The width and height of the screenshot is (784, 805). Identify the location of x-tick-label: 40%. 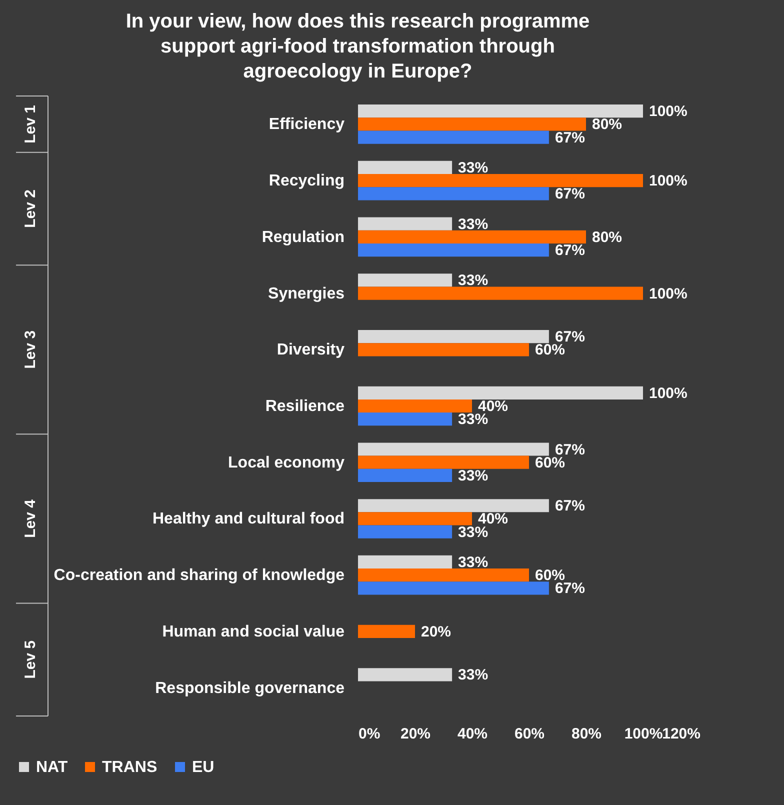
(472, 734).